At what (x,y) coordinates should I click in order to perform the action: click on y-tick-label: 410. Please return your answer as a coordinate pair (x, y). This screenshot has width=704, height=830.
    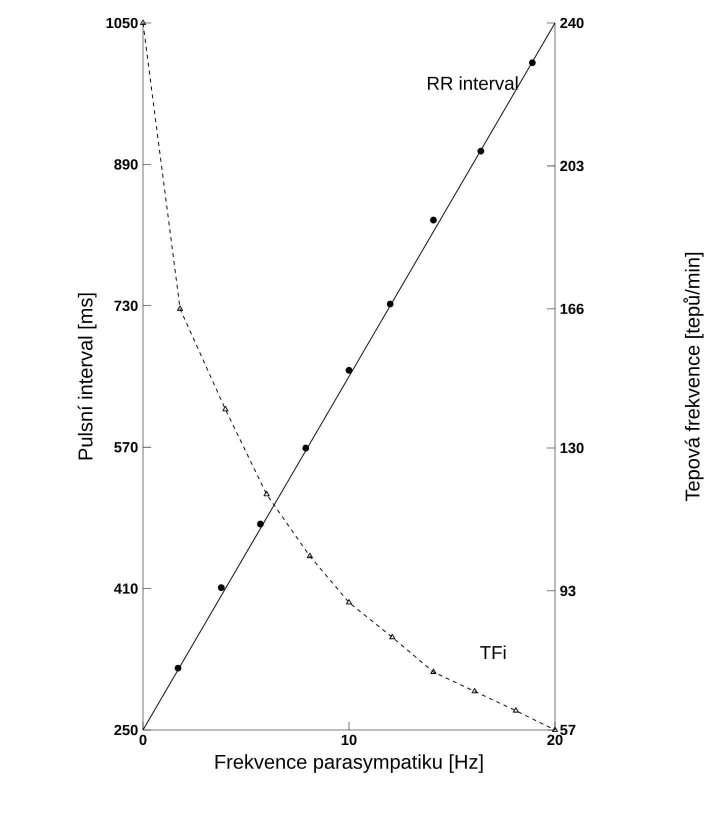
    Looking at the image, I should click on (126, 588).